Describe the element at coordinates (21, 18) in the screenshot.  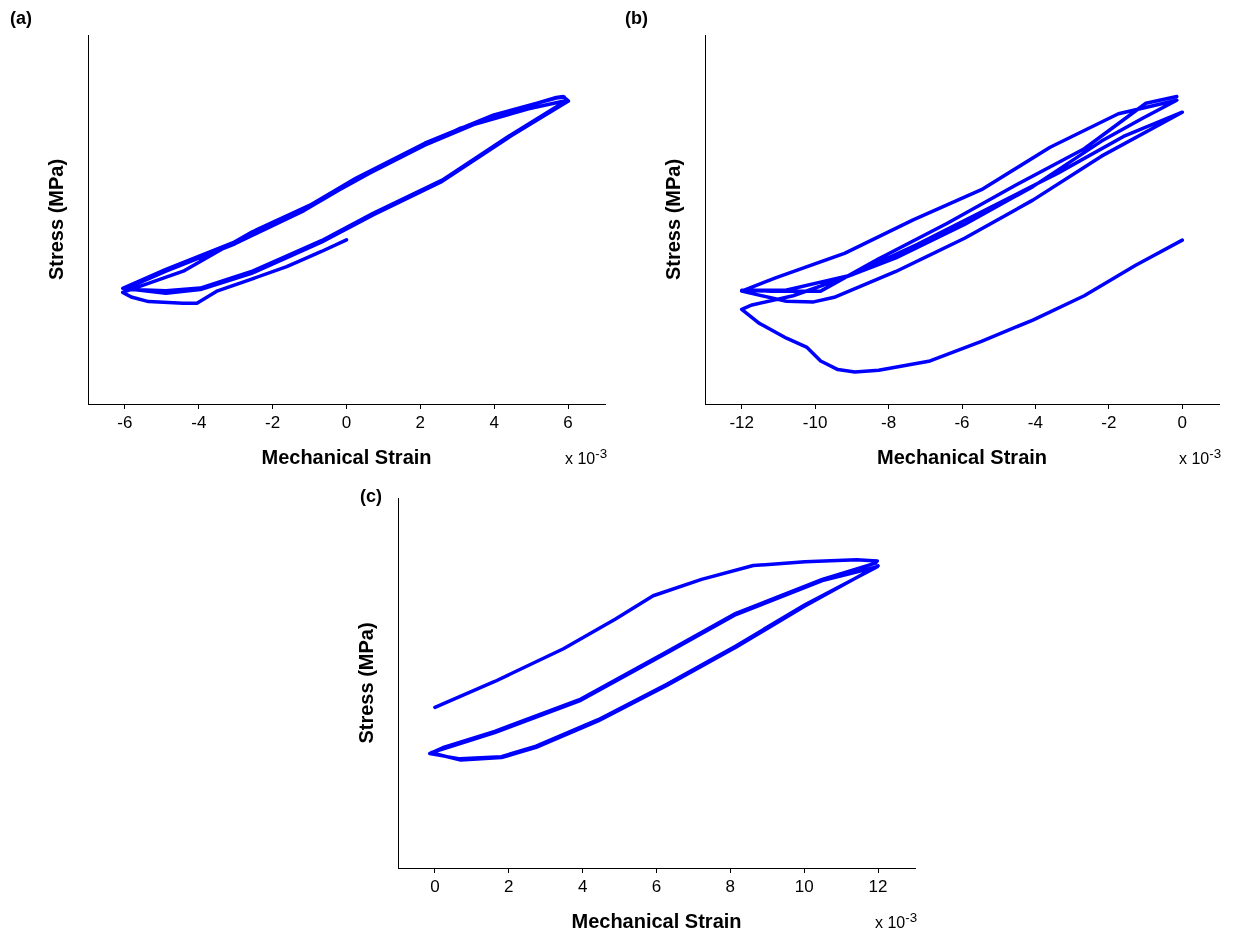
I see `chart-title: (a)` at that location.